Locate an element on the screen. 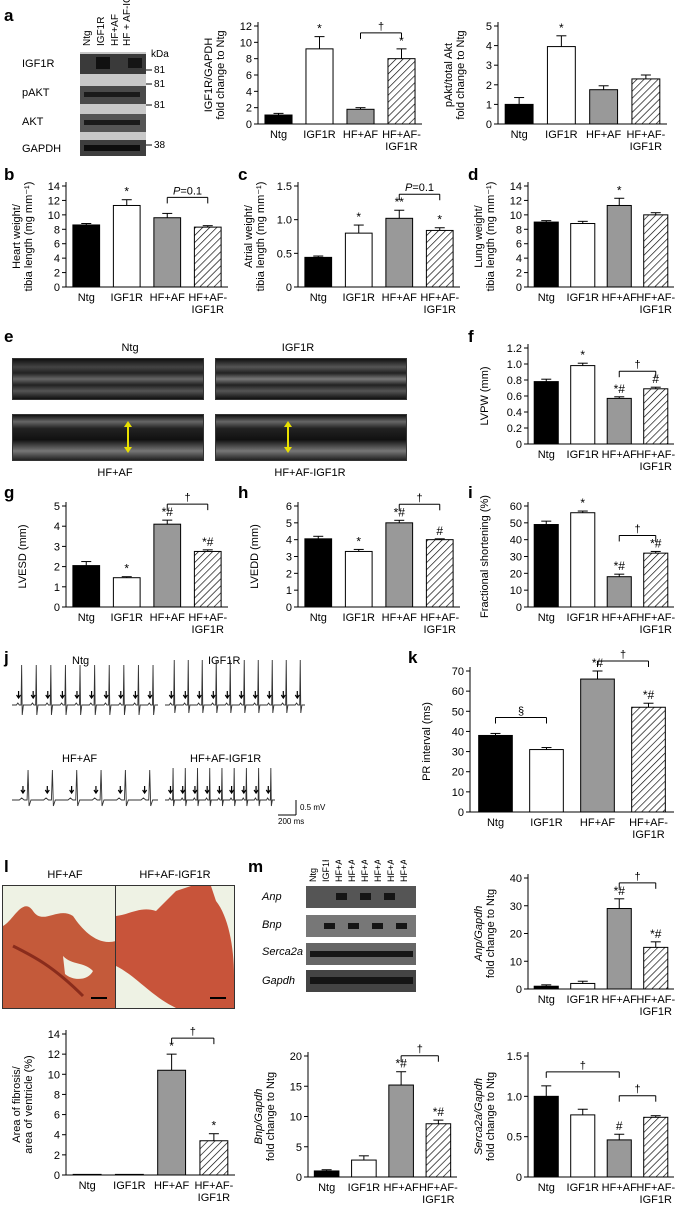 The image size is (685, 1220). echo-panel-e: Ntg IGF1R HF+AF HF+AF-IGF1R is located at coordinates (231, 410).